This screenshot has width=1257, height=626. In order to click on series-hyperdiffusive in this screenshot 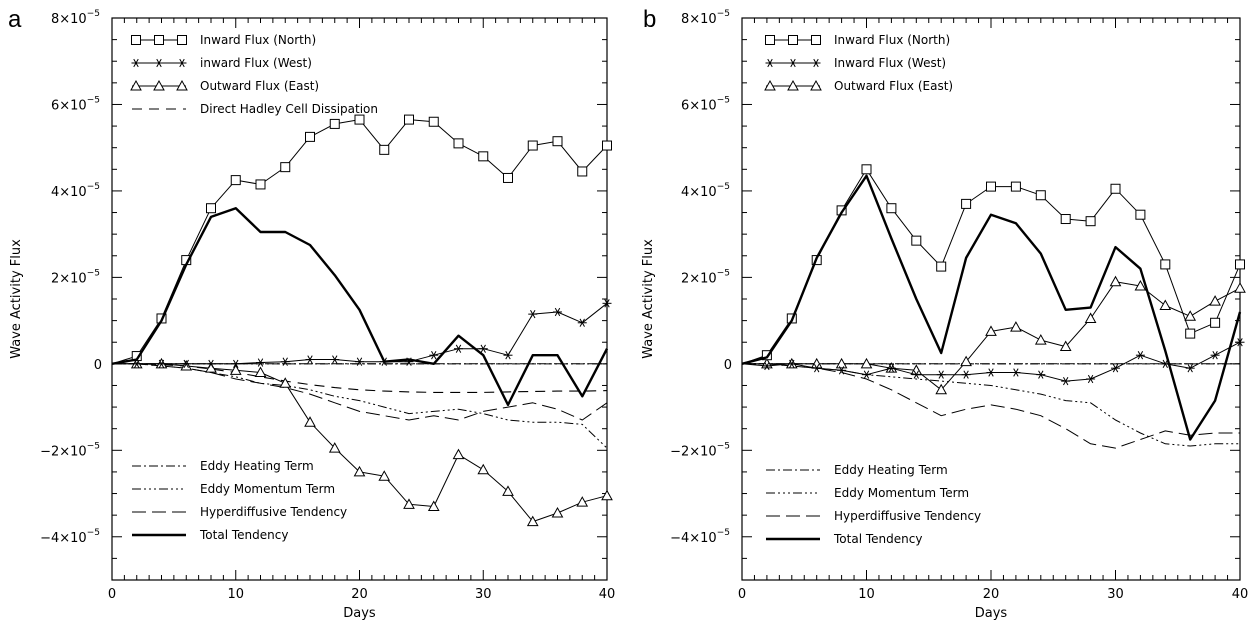, I will do `click(360, 392)`.